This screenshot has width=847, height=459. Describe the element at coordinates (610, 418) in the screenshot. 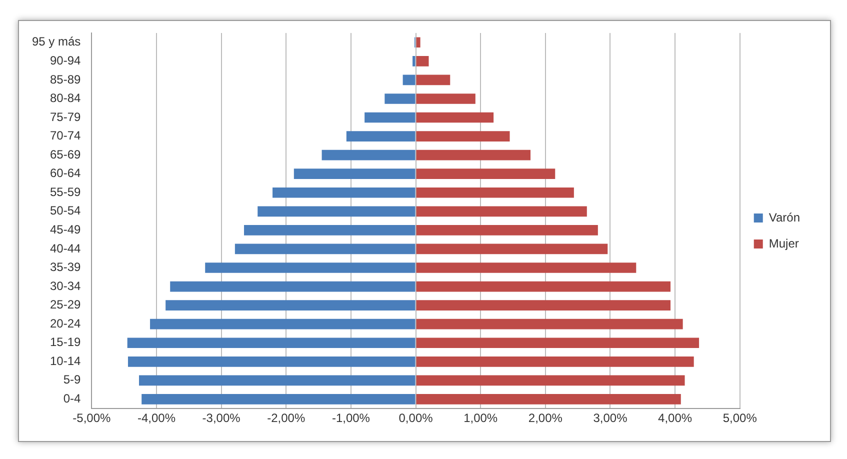

I see `x-tick-label: 3,00%` at that location.